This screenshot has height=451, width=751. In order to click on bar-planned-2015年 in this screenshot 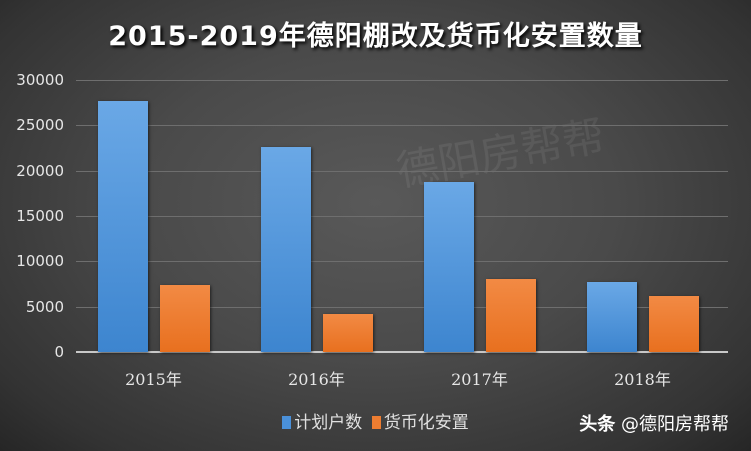, I will do `click(122, 226)`.